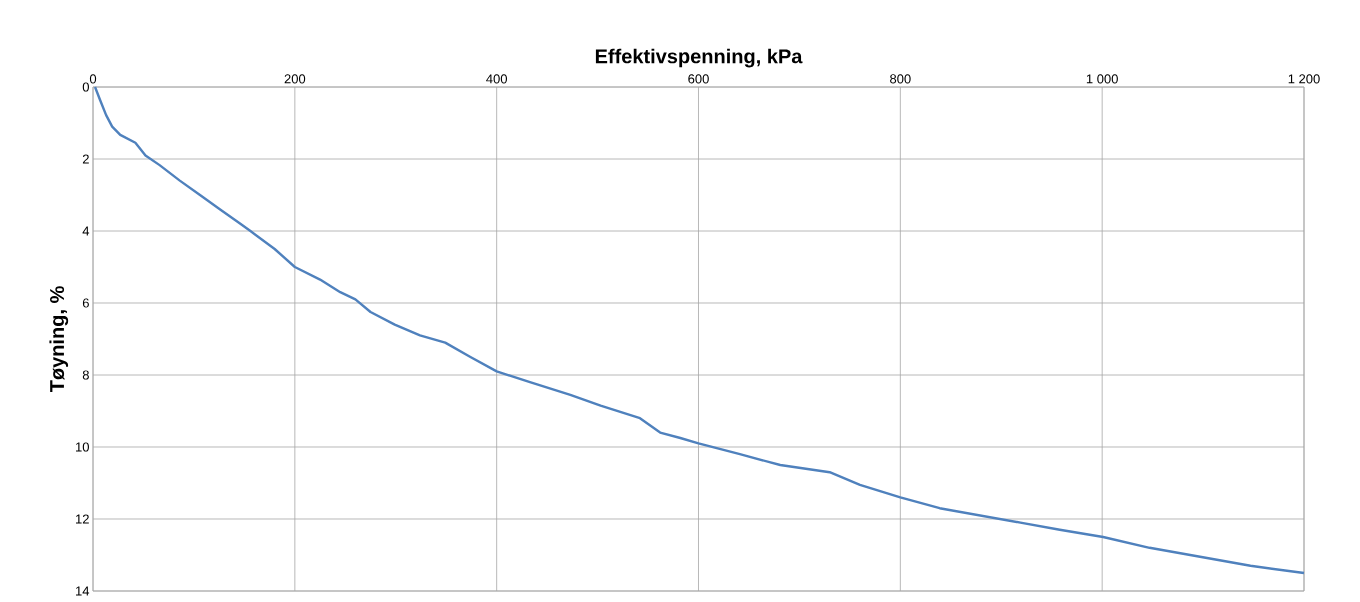 Image resolution: width=1360 pixels, height=602 pixels. I want to click on y-axis-title: Tøyning, %, so click(59, 339).